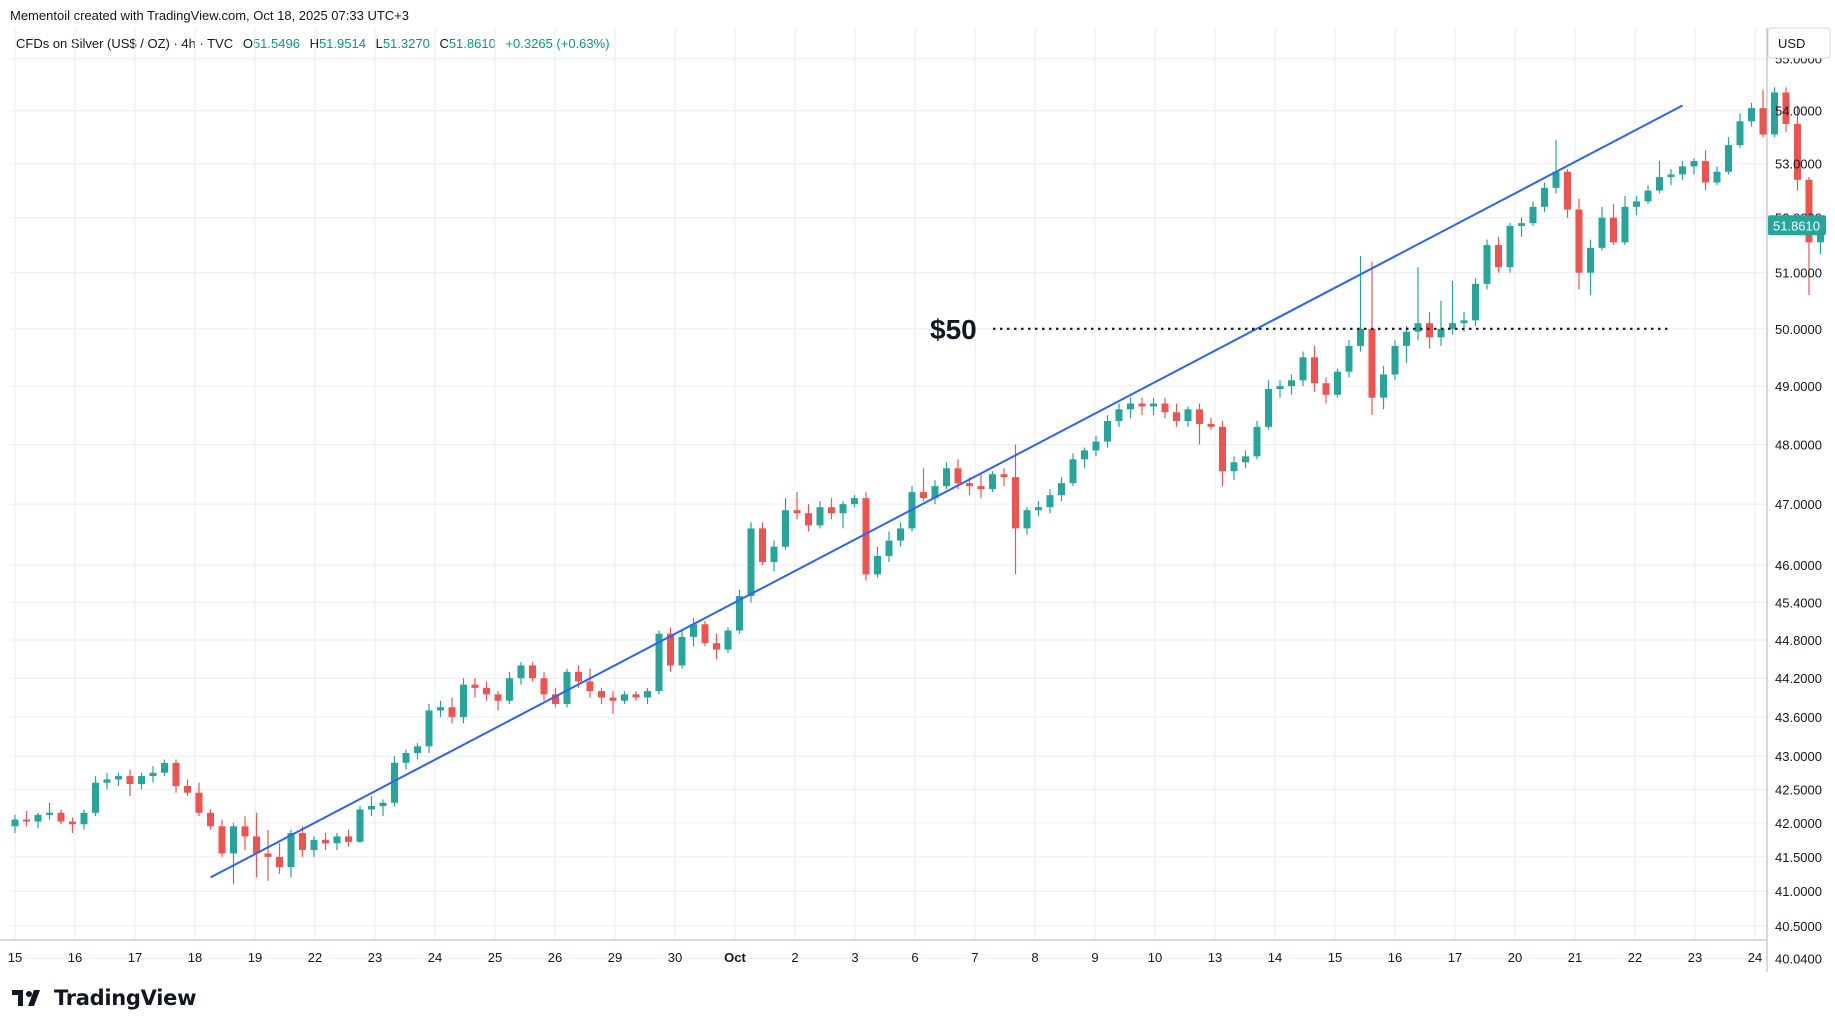 Image resolution: width=1835 pixels, height=1026 pixels. What do you see at coordinates (1799, 43) in the screenshot?
I see `currency-badge: USD` at bounding box center [1799, 43].